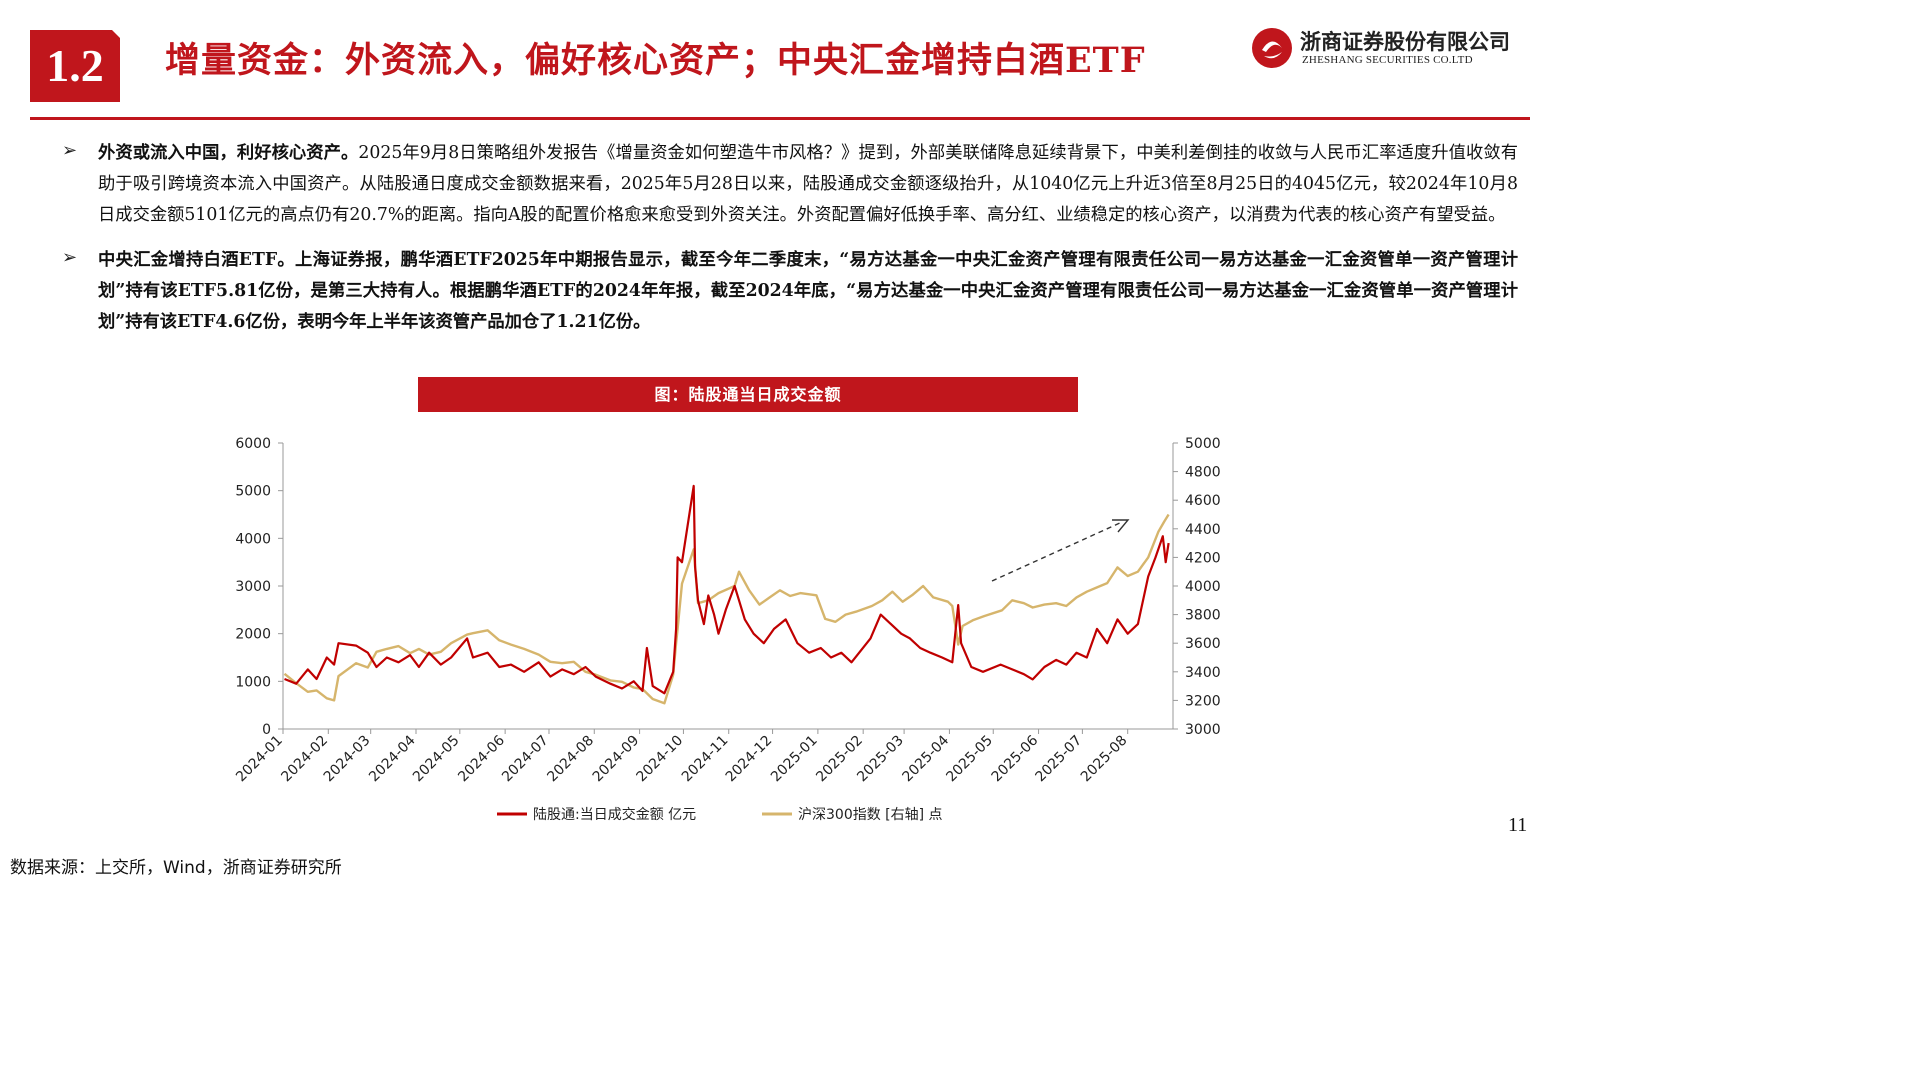 This screenshot has height=1080, width=1920. What do you see at coordinates (392, 758) in the screenshot?
I see `x-axis-tick-label: 2024-04` at bounding box center [392, 758].